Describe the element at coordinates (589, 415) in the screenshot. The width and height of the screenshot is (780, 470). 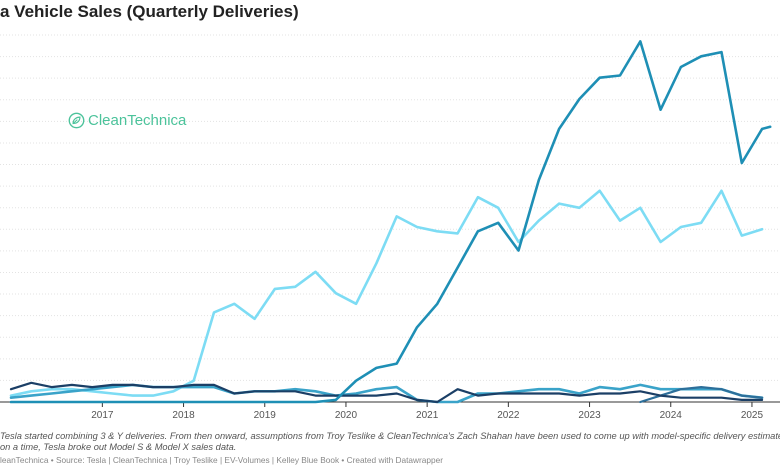
I see `x-tick-label: 2023` at that location.